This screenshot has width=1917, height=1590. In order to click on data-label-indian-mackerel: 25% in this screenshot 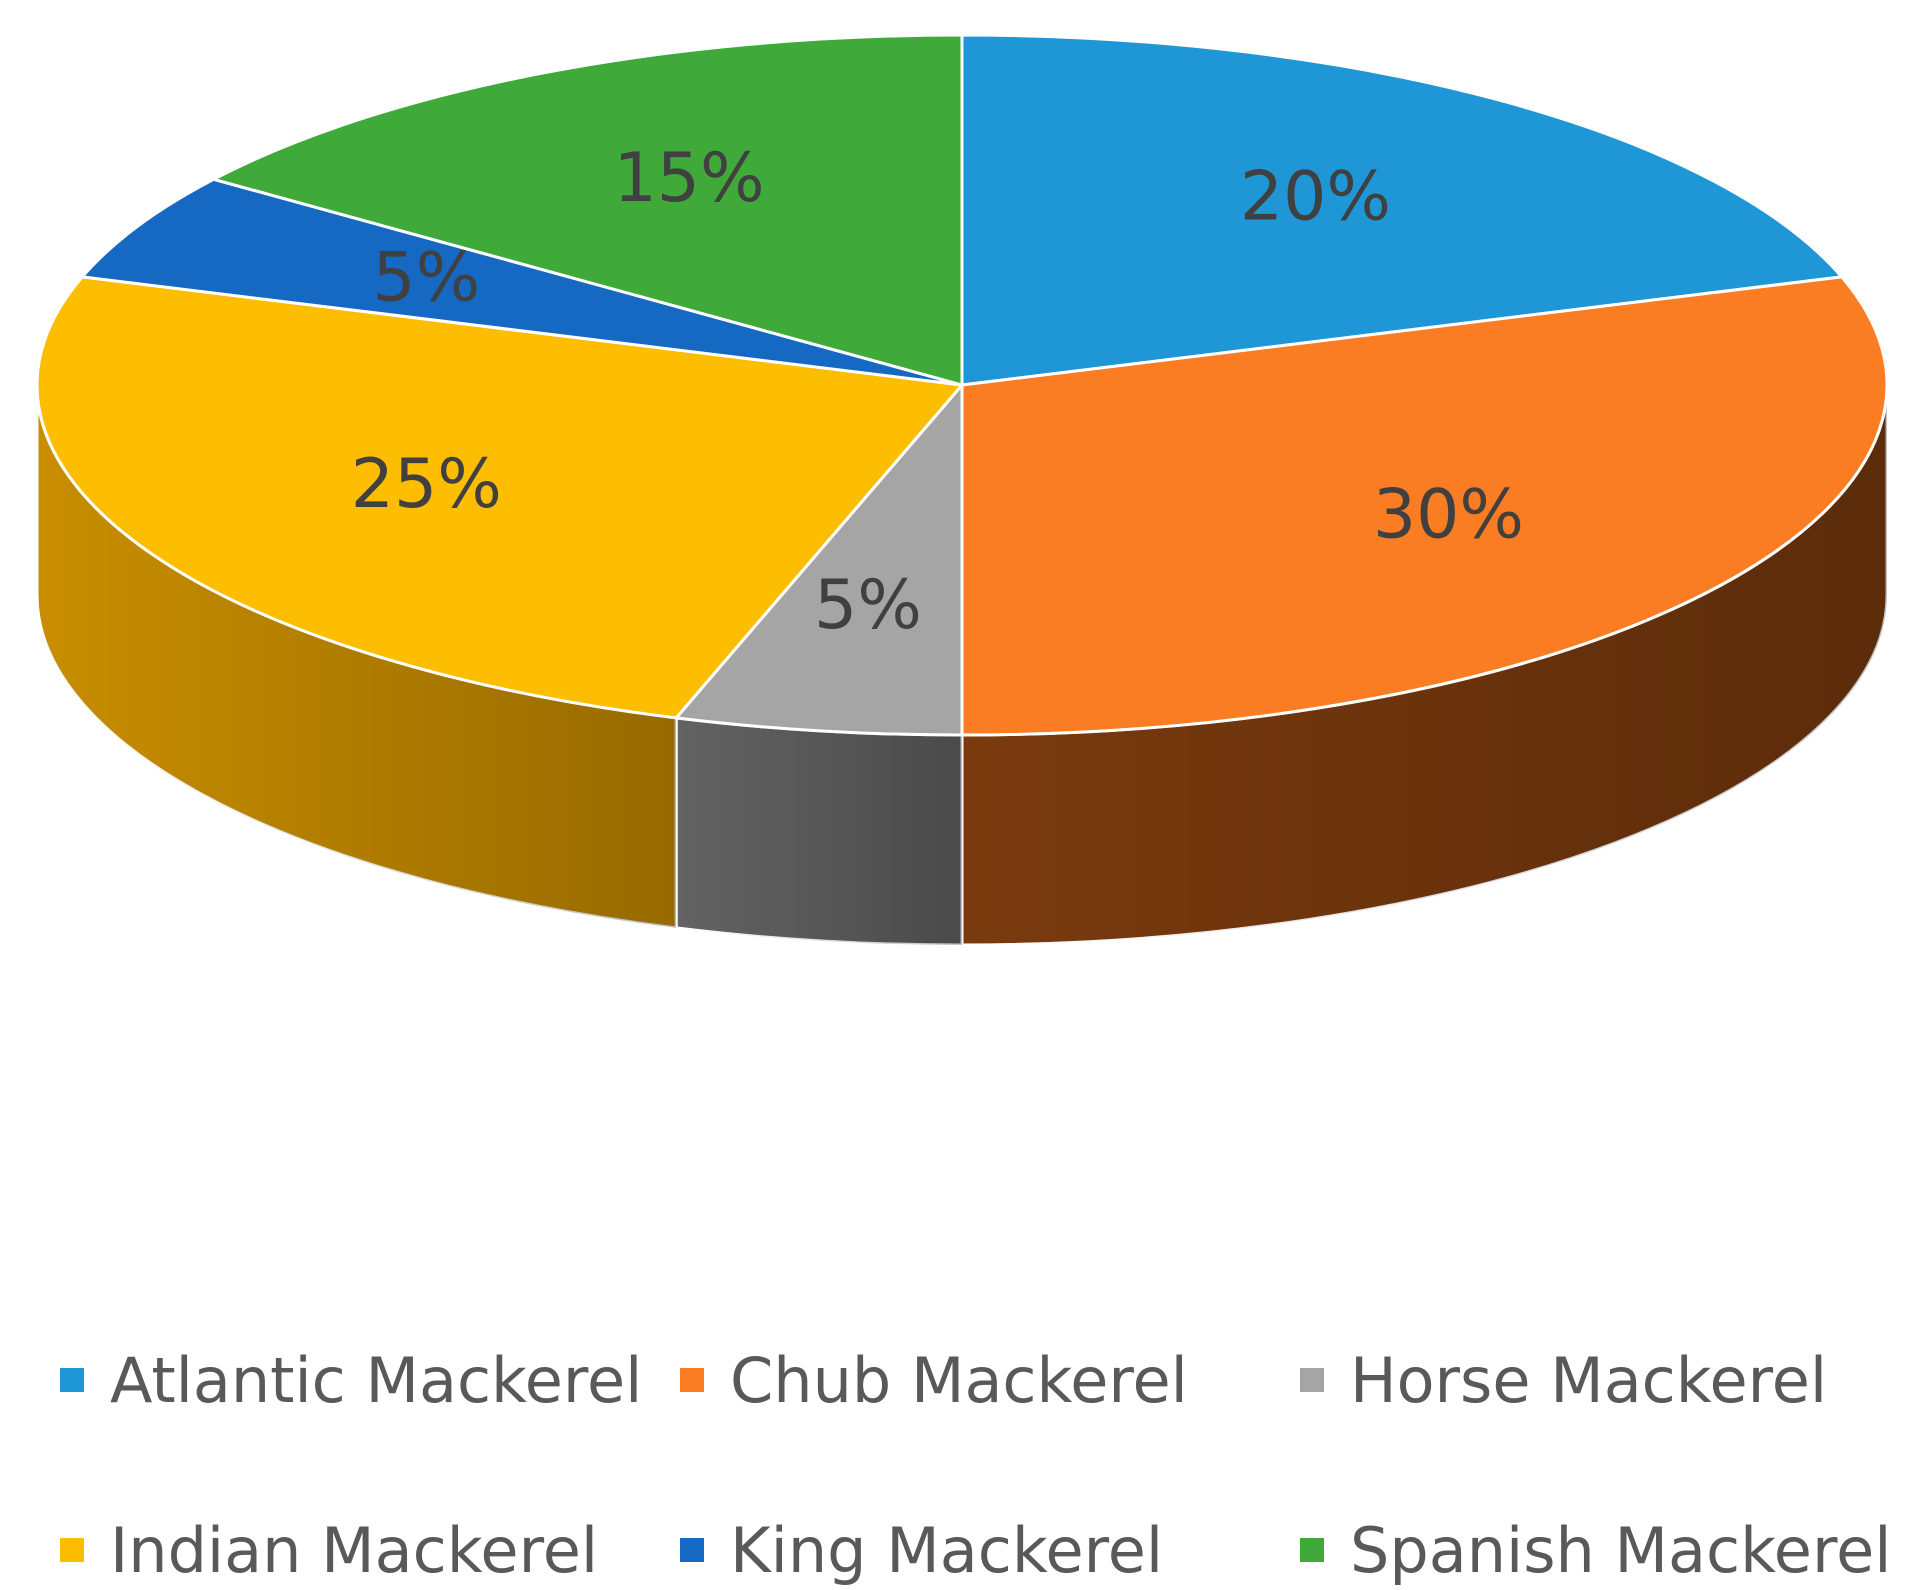, I will do `click(426, 484)`.